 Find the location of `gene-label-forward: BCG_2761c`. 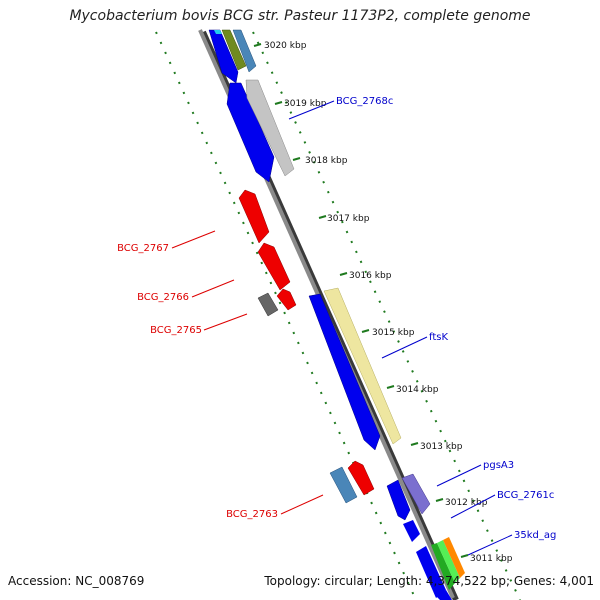

gene-label-forward: BCG_2761c is located at coordinates (525, 495).